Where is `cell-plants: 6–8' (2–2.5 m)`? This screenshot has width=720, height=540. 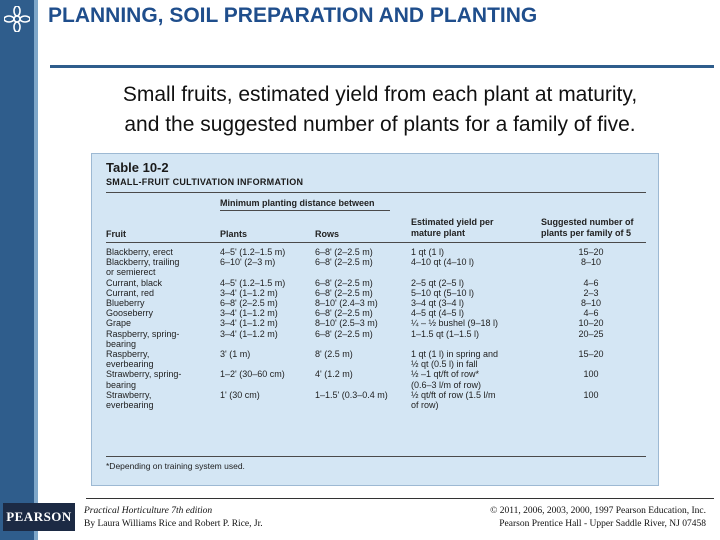
cell-plants: 6–8' (2–2.5 m) is located at coordinates (249, 303).